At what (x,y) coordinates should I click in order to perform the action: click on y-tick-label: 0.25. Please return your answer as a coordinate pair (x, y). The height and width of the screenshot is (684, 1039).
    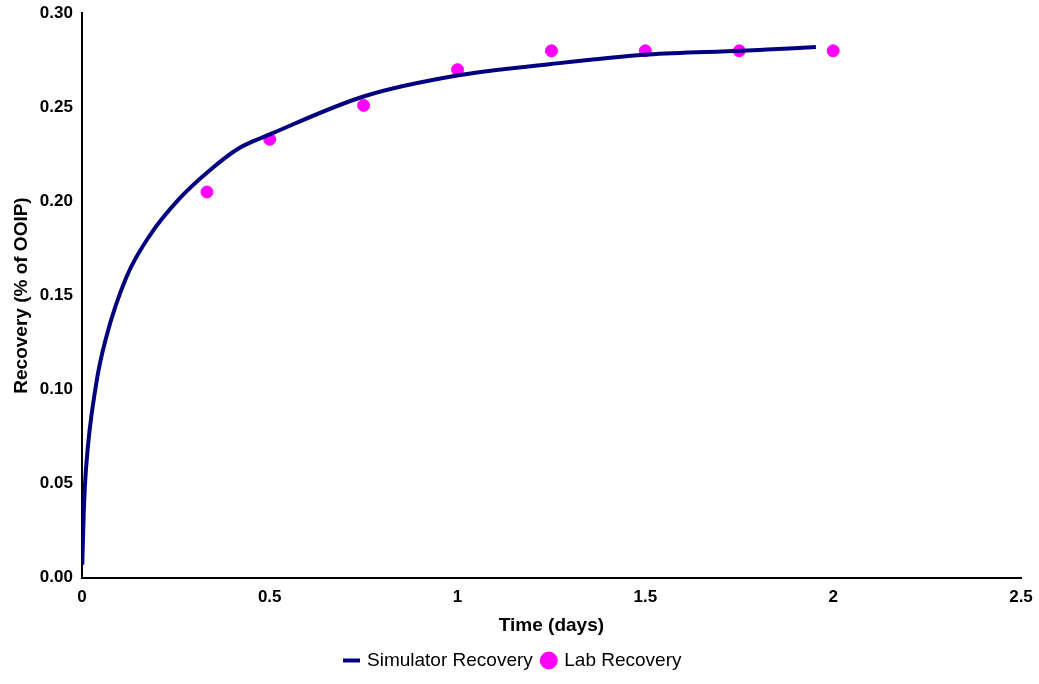
    Looking at the image, I should click on (56, 106).